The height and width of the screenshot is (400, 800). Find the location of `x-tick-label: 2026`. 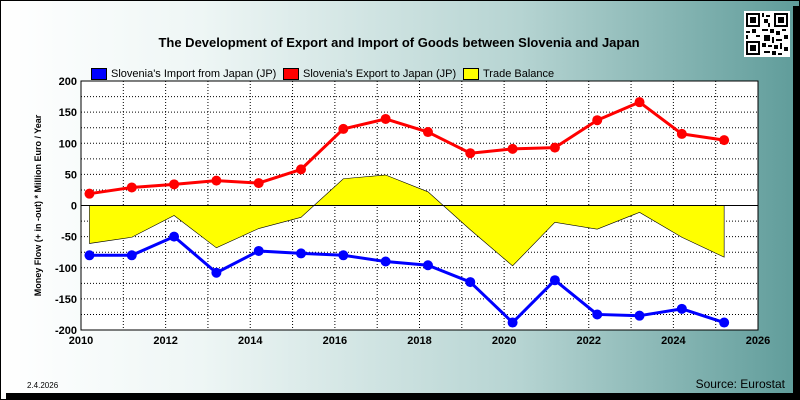

x-tick-label: 2026 is located at coordinates (758, 341).